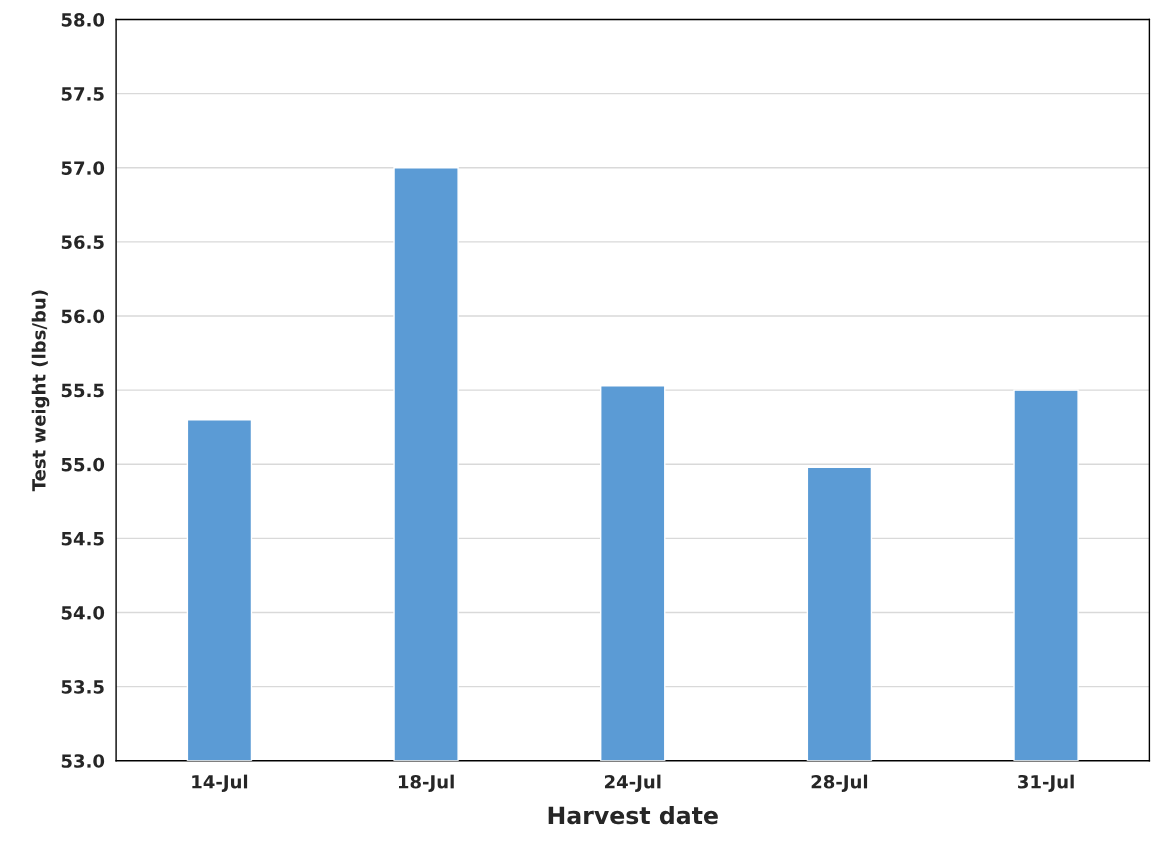 The image size is (1161, 850). I want to click on y-tick-label: 54.5, so click(82, 539).